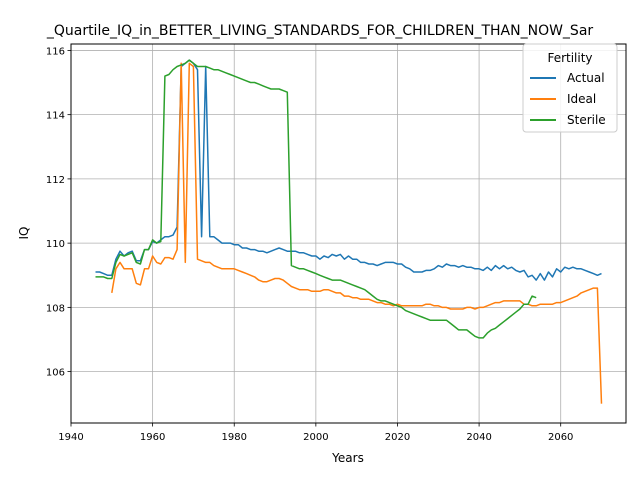 This screenshot has width=640, height=480. What do you see at coordinates (70, 437) in the screenshot?
I see `x-tick-label: 1940` at bounding box center [70, 437].